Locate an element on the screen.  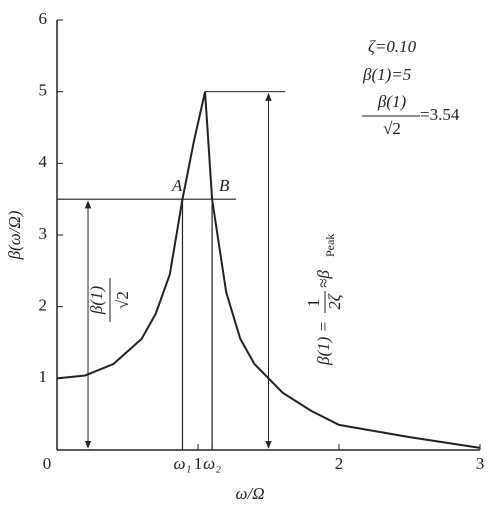
point-label: B is located at coordinates (224, 185).